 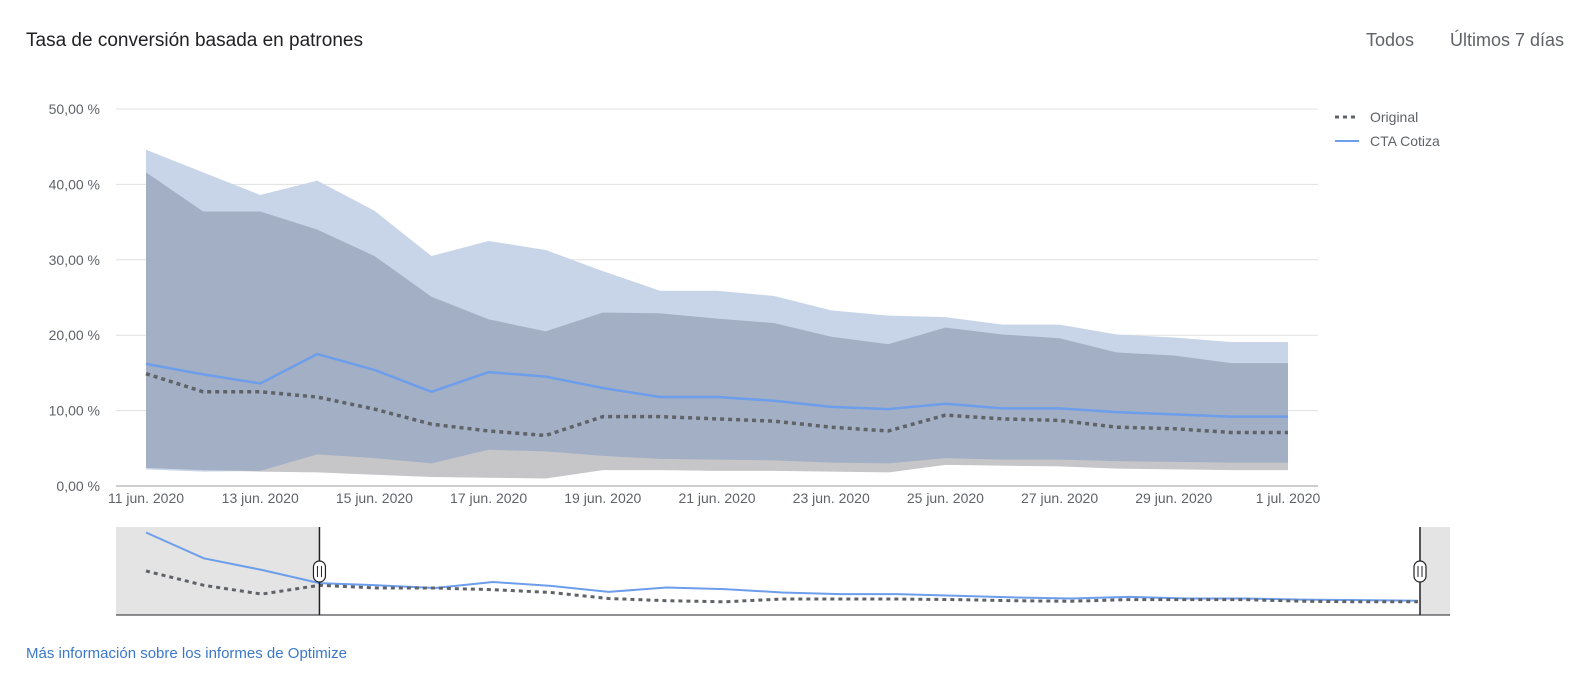 I want to click on range-last-7-days-tab: Últimos 7 días, so click(x=1507, y=40).